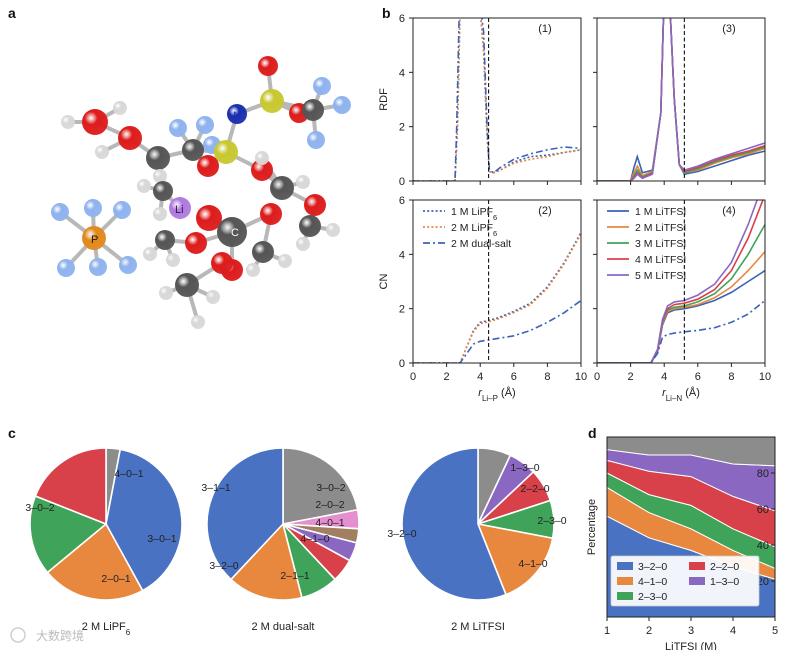 The height and width of the screenshot is (650, 800). Describe the element at coordinates (18, 635) in the screenshot. I see `watermark-logo-icon` at that location.